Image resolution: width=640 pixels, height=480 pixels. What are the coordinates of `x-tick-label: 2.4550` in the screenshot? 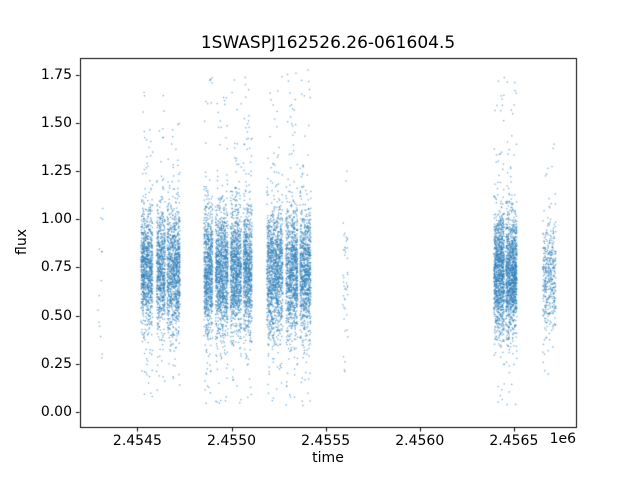 It's located at (232, 441).